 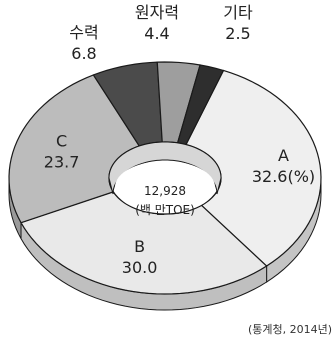 I want to click on slice-value-label-0: 32.6(%), so click(x=283, y=176).